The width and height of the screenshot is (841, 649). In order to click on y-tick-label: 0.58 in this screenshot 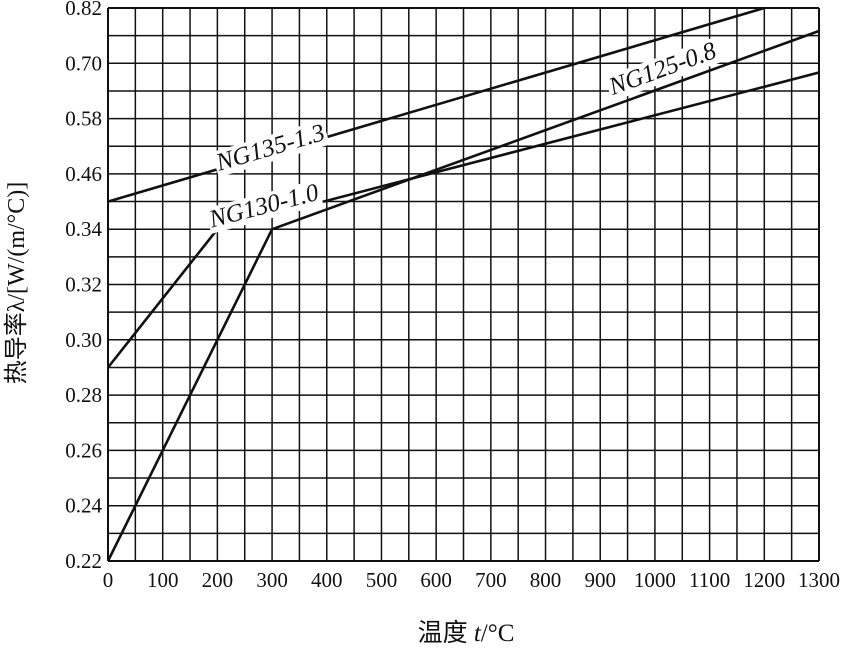, I will do `click(83, 119)`.